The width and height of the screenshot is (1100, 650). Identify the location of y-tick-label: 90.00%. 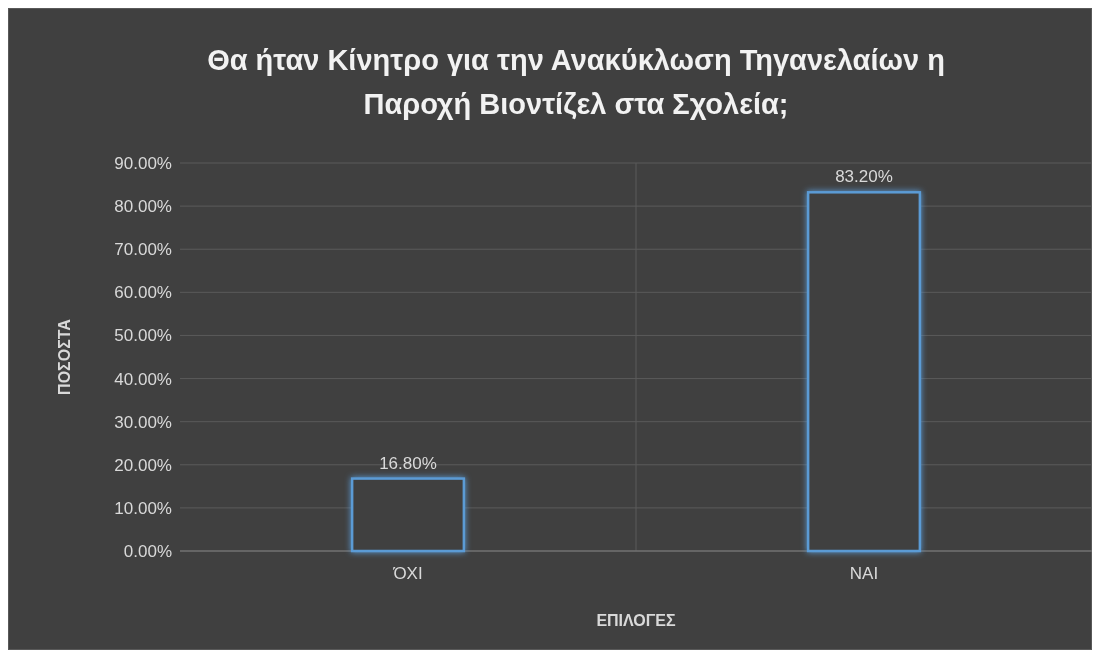
(143, 163).